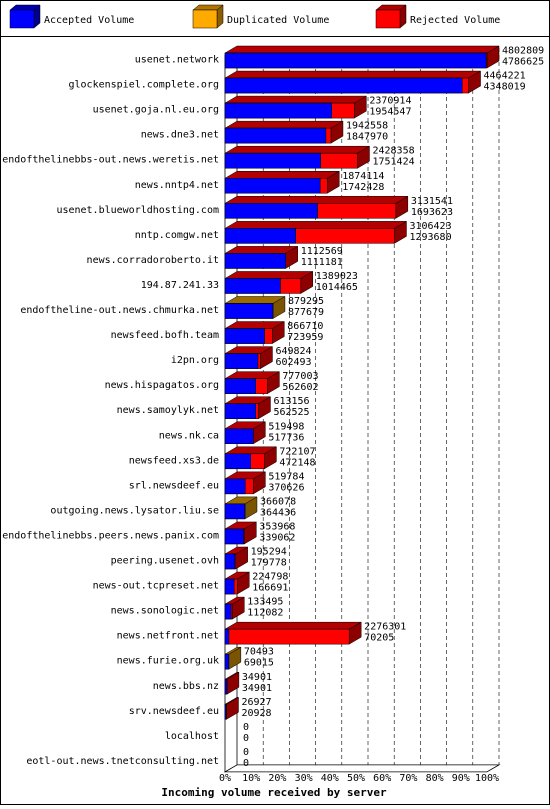 The image size is (550, 809). What do you see at coordinates (487, 778) in the screenshot?
I see `x-tick-label: 100%` at bounding box center [487, 778].